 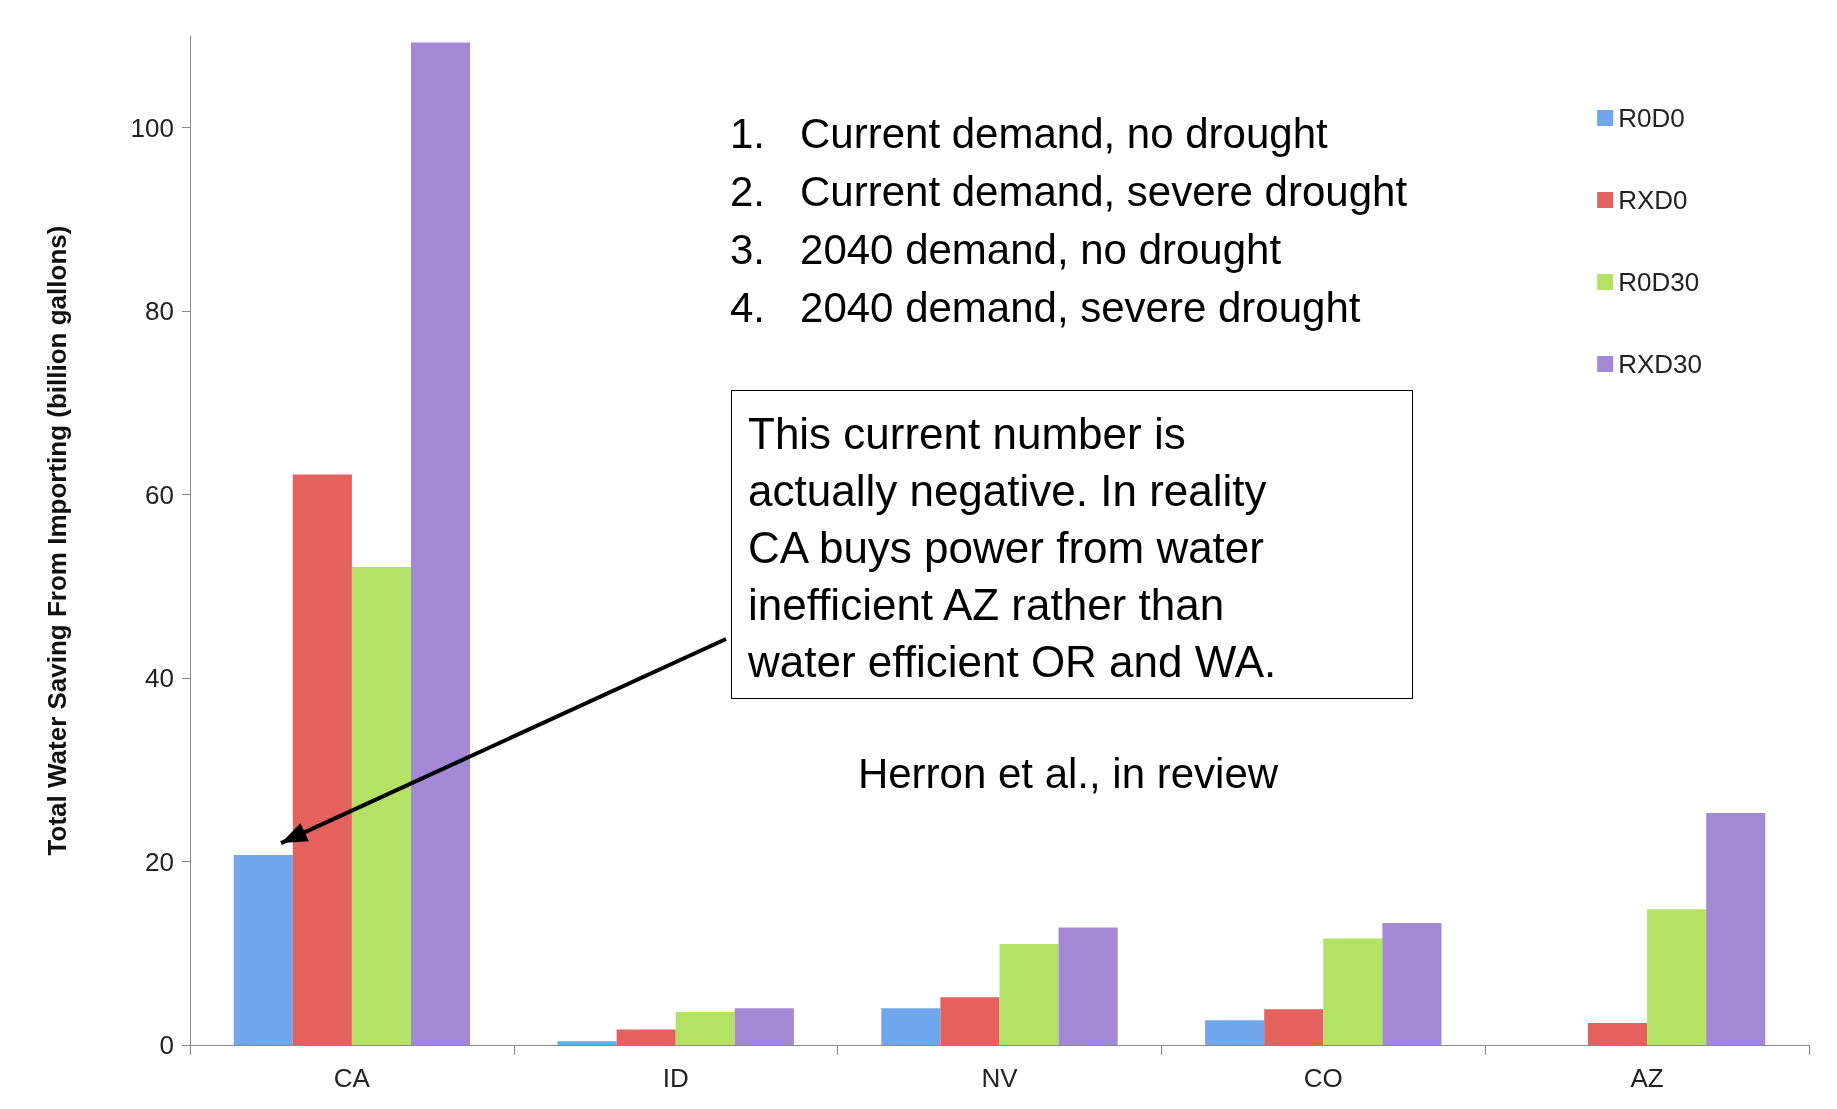 What do you see at coordinates (1323, 1078) in the screenshot?
I see `x-tick-label: CO` at bounding box center [1323, 1078].